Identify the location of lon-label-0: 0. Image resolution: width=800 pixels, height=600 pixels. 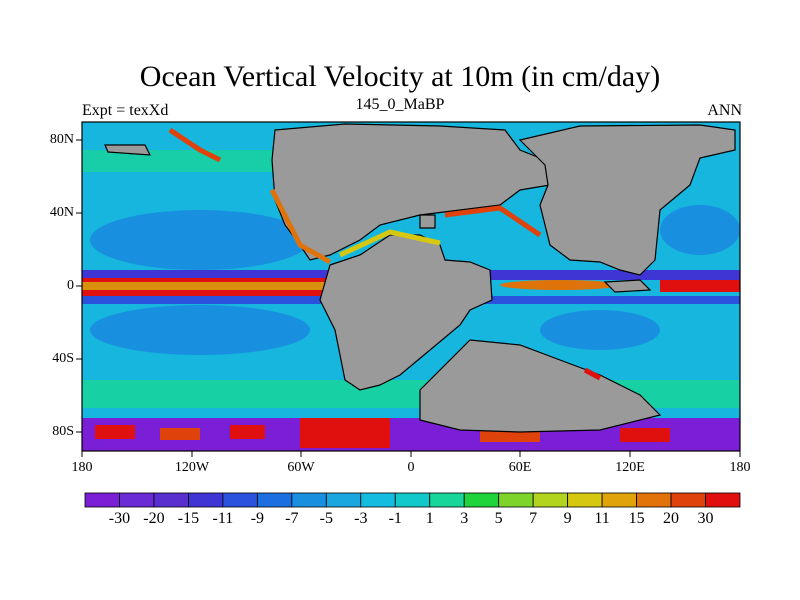
(411, 467).